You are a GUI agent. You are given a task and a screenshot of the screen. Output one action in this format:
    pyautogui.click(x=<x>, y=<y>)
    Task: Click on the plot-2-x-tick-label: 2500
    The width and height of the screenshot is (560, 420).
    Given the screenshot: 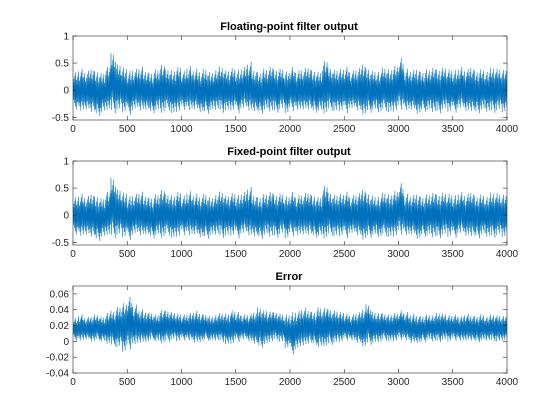 What is the action you would take?
    pyautogui.click(x=344, y=254)
    